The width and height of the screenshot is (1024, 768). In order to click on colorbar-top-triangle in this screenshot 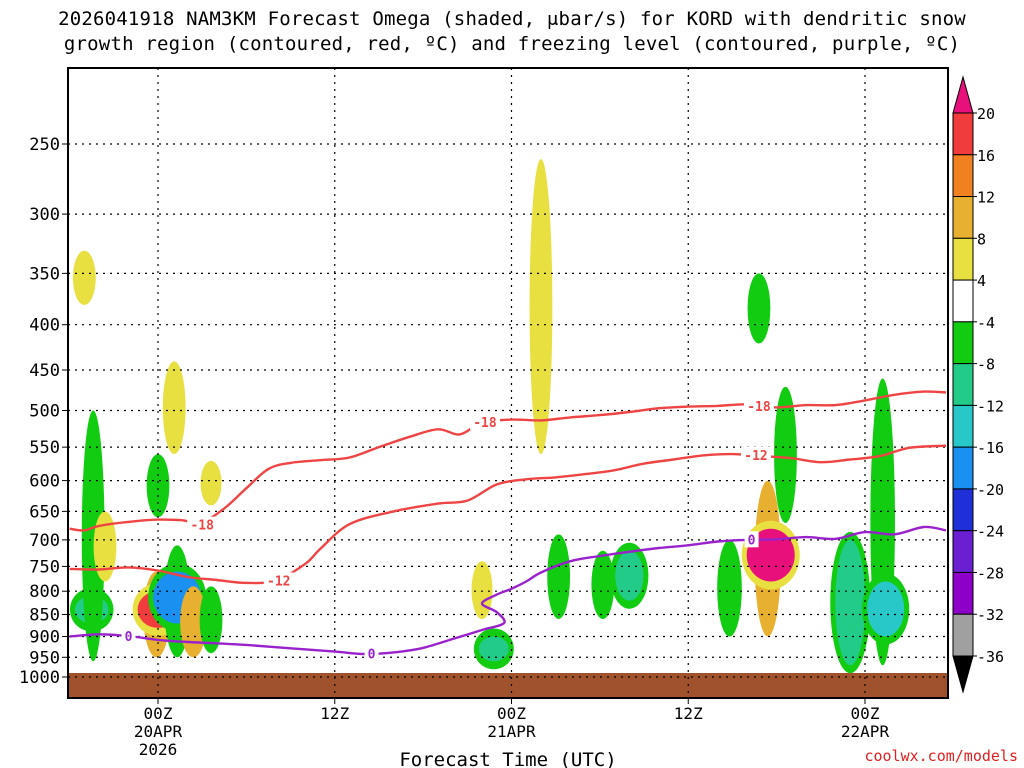, I will do `click(963, 94)`.